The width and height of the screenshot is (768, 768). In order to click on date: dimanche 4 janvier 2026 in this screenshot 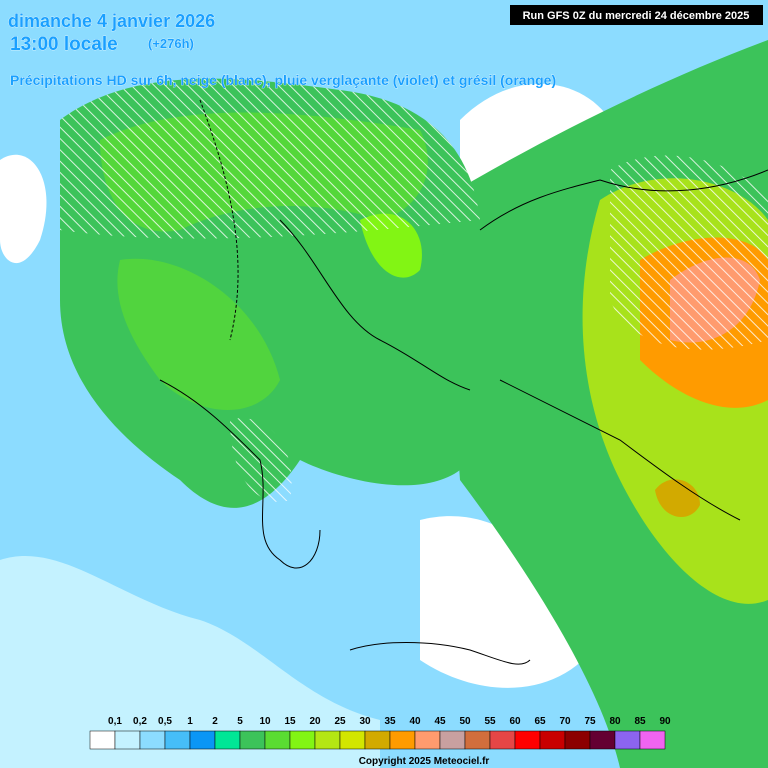, I will do `click(111, 21)`.